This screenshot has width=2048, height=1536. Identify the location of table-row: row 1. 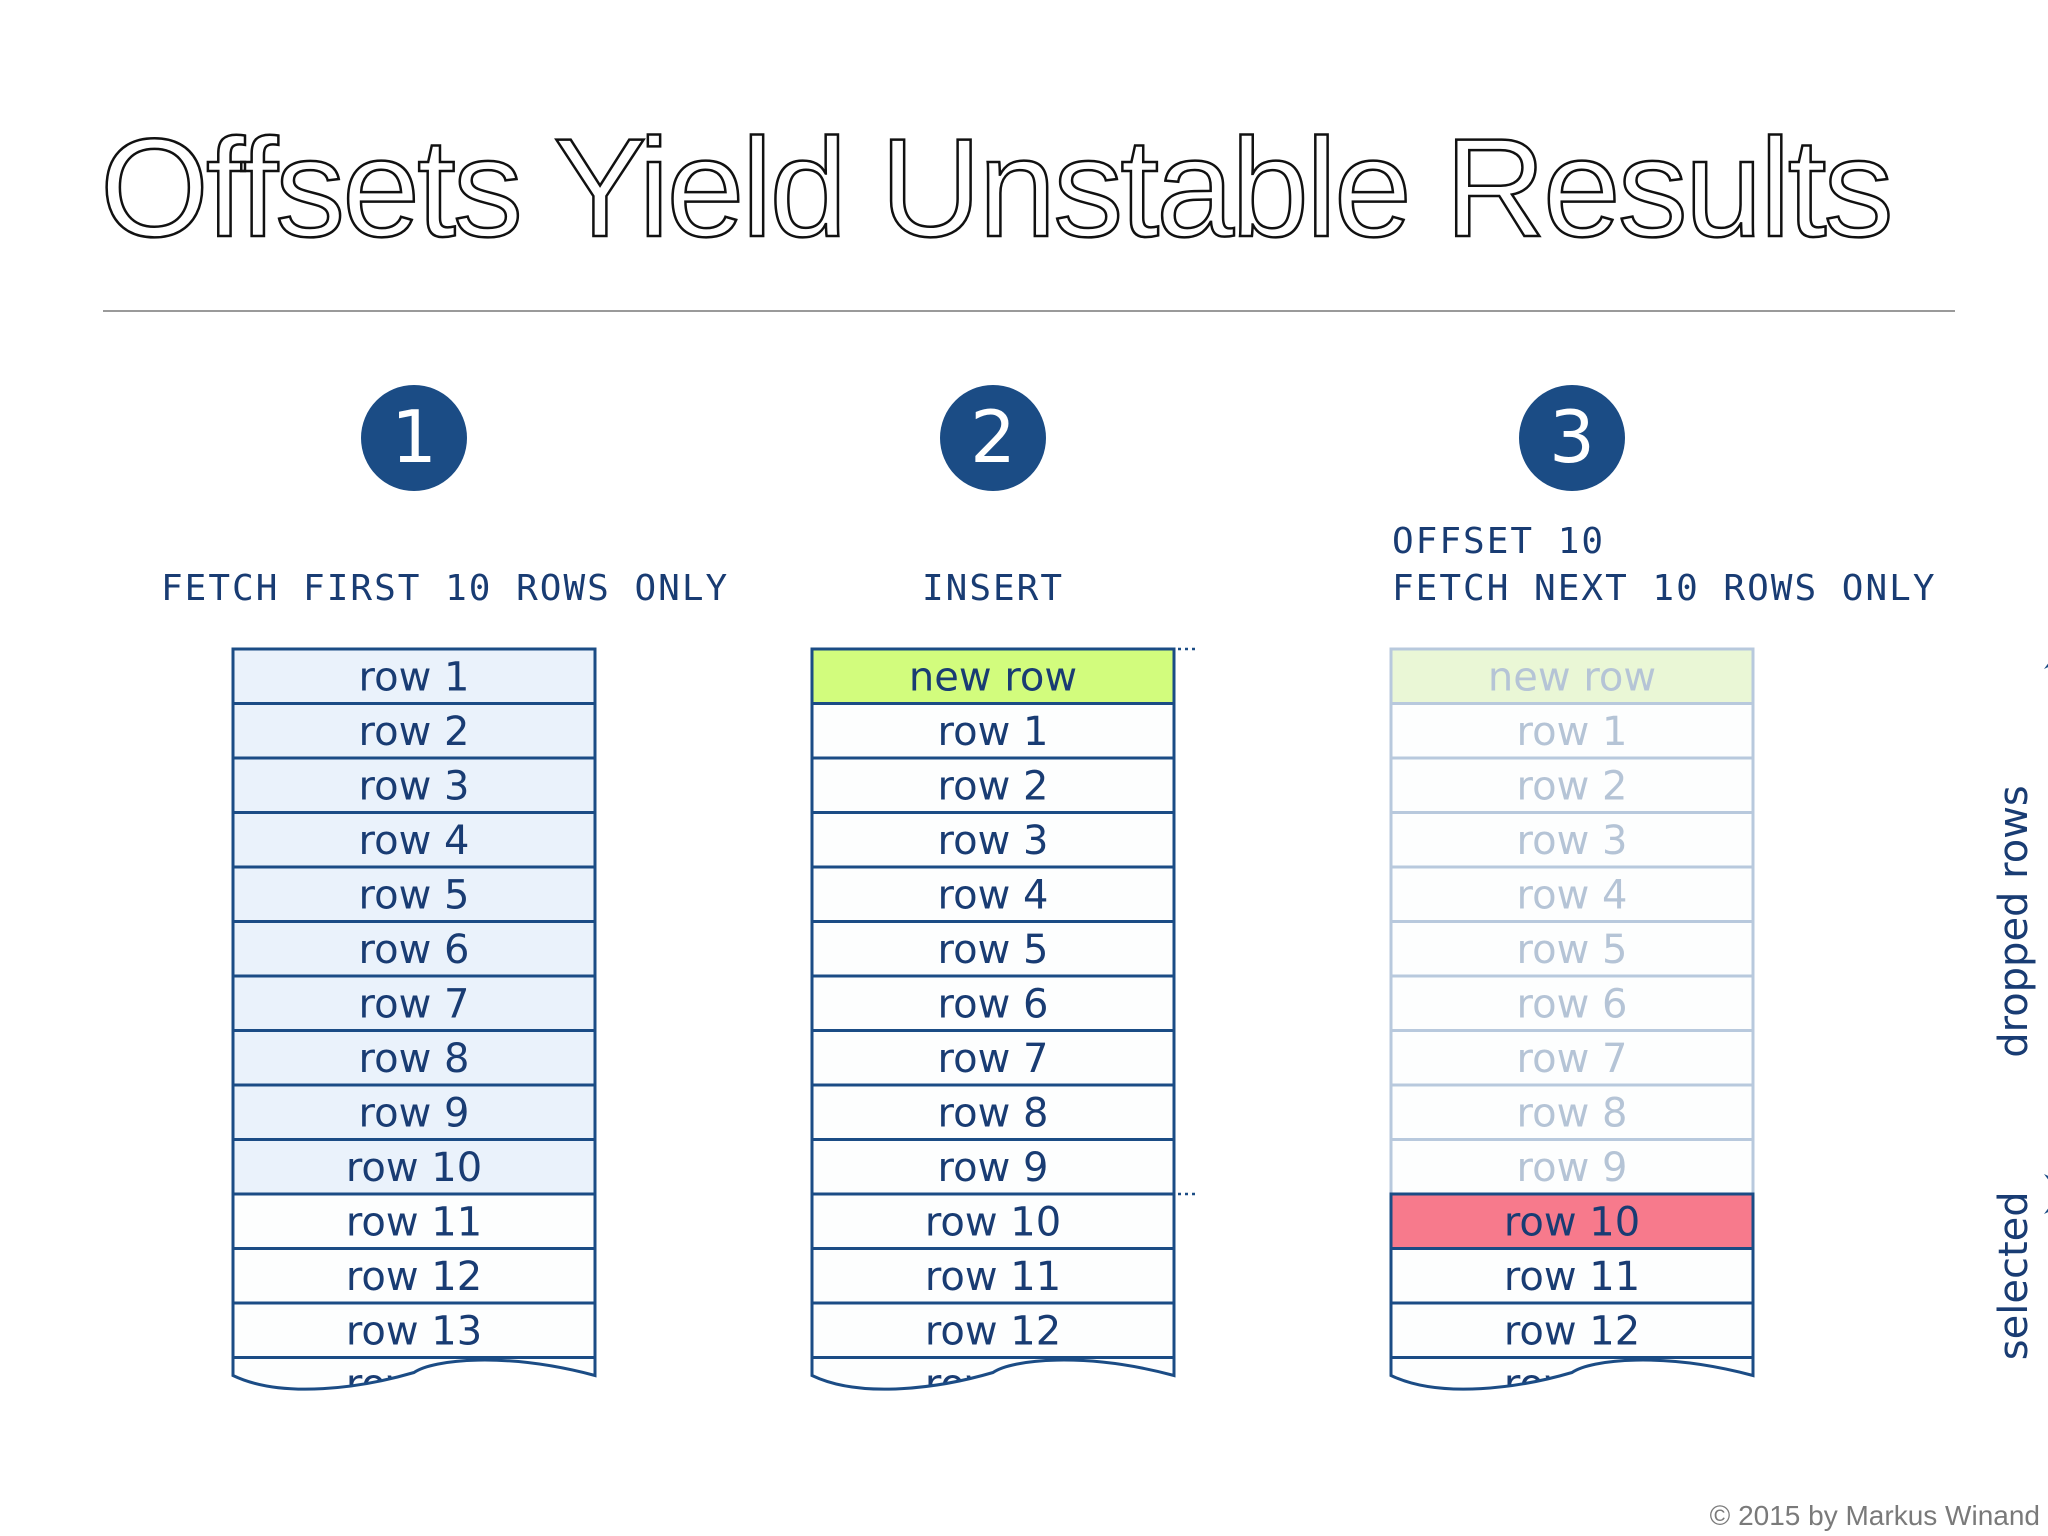
(1572, 731).